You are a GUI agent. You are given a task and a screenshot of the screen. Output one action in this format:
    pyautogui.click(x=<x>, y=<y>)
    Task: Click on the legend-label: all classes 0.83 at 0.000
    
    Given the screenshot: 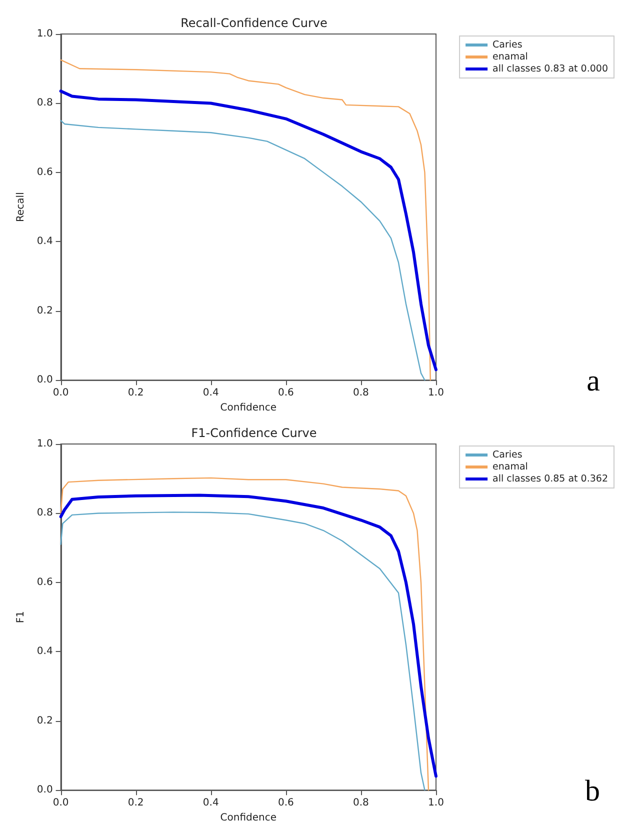 What is the action you would take?
    pyautogui.click(x=550, y=69)
    